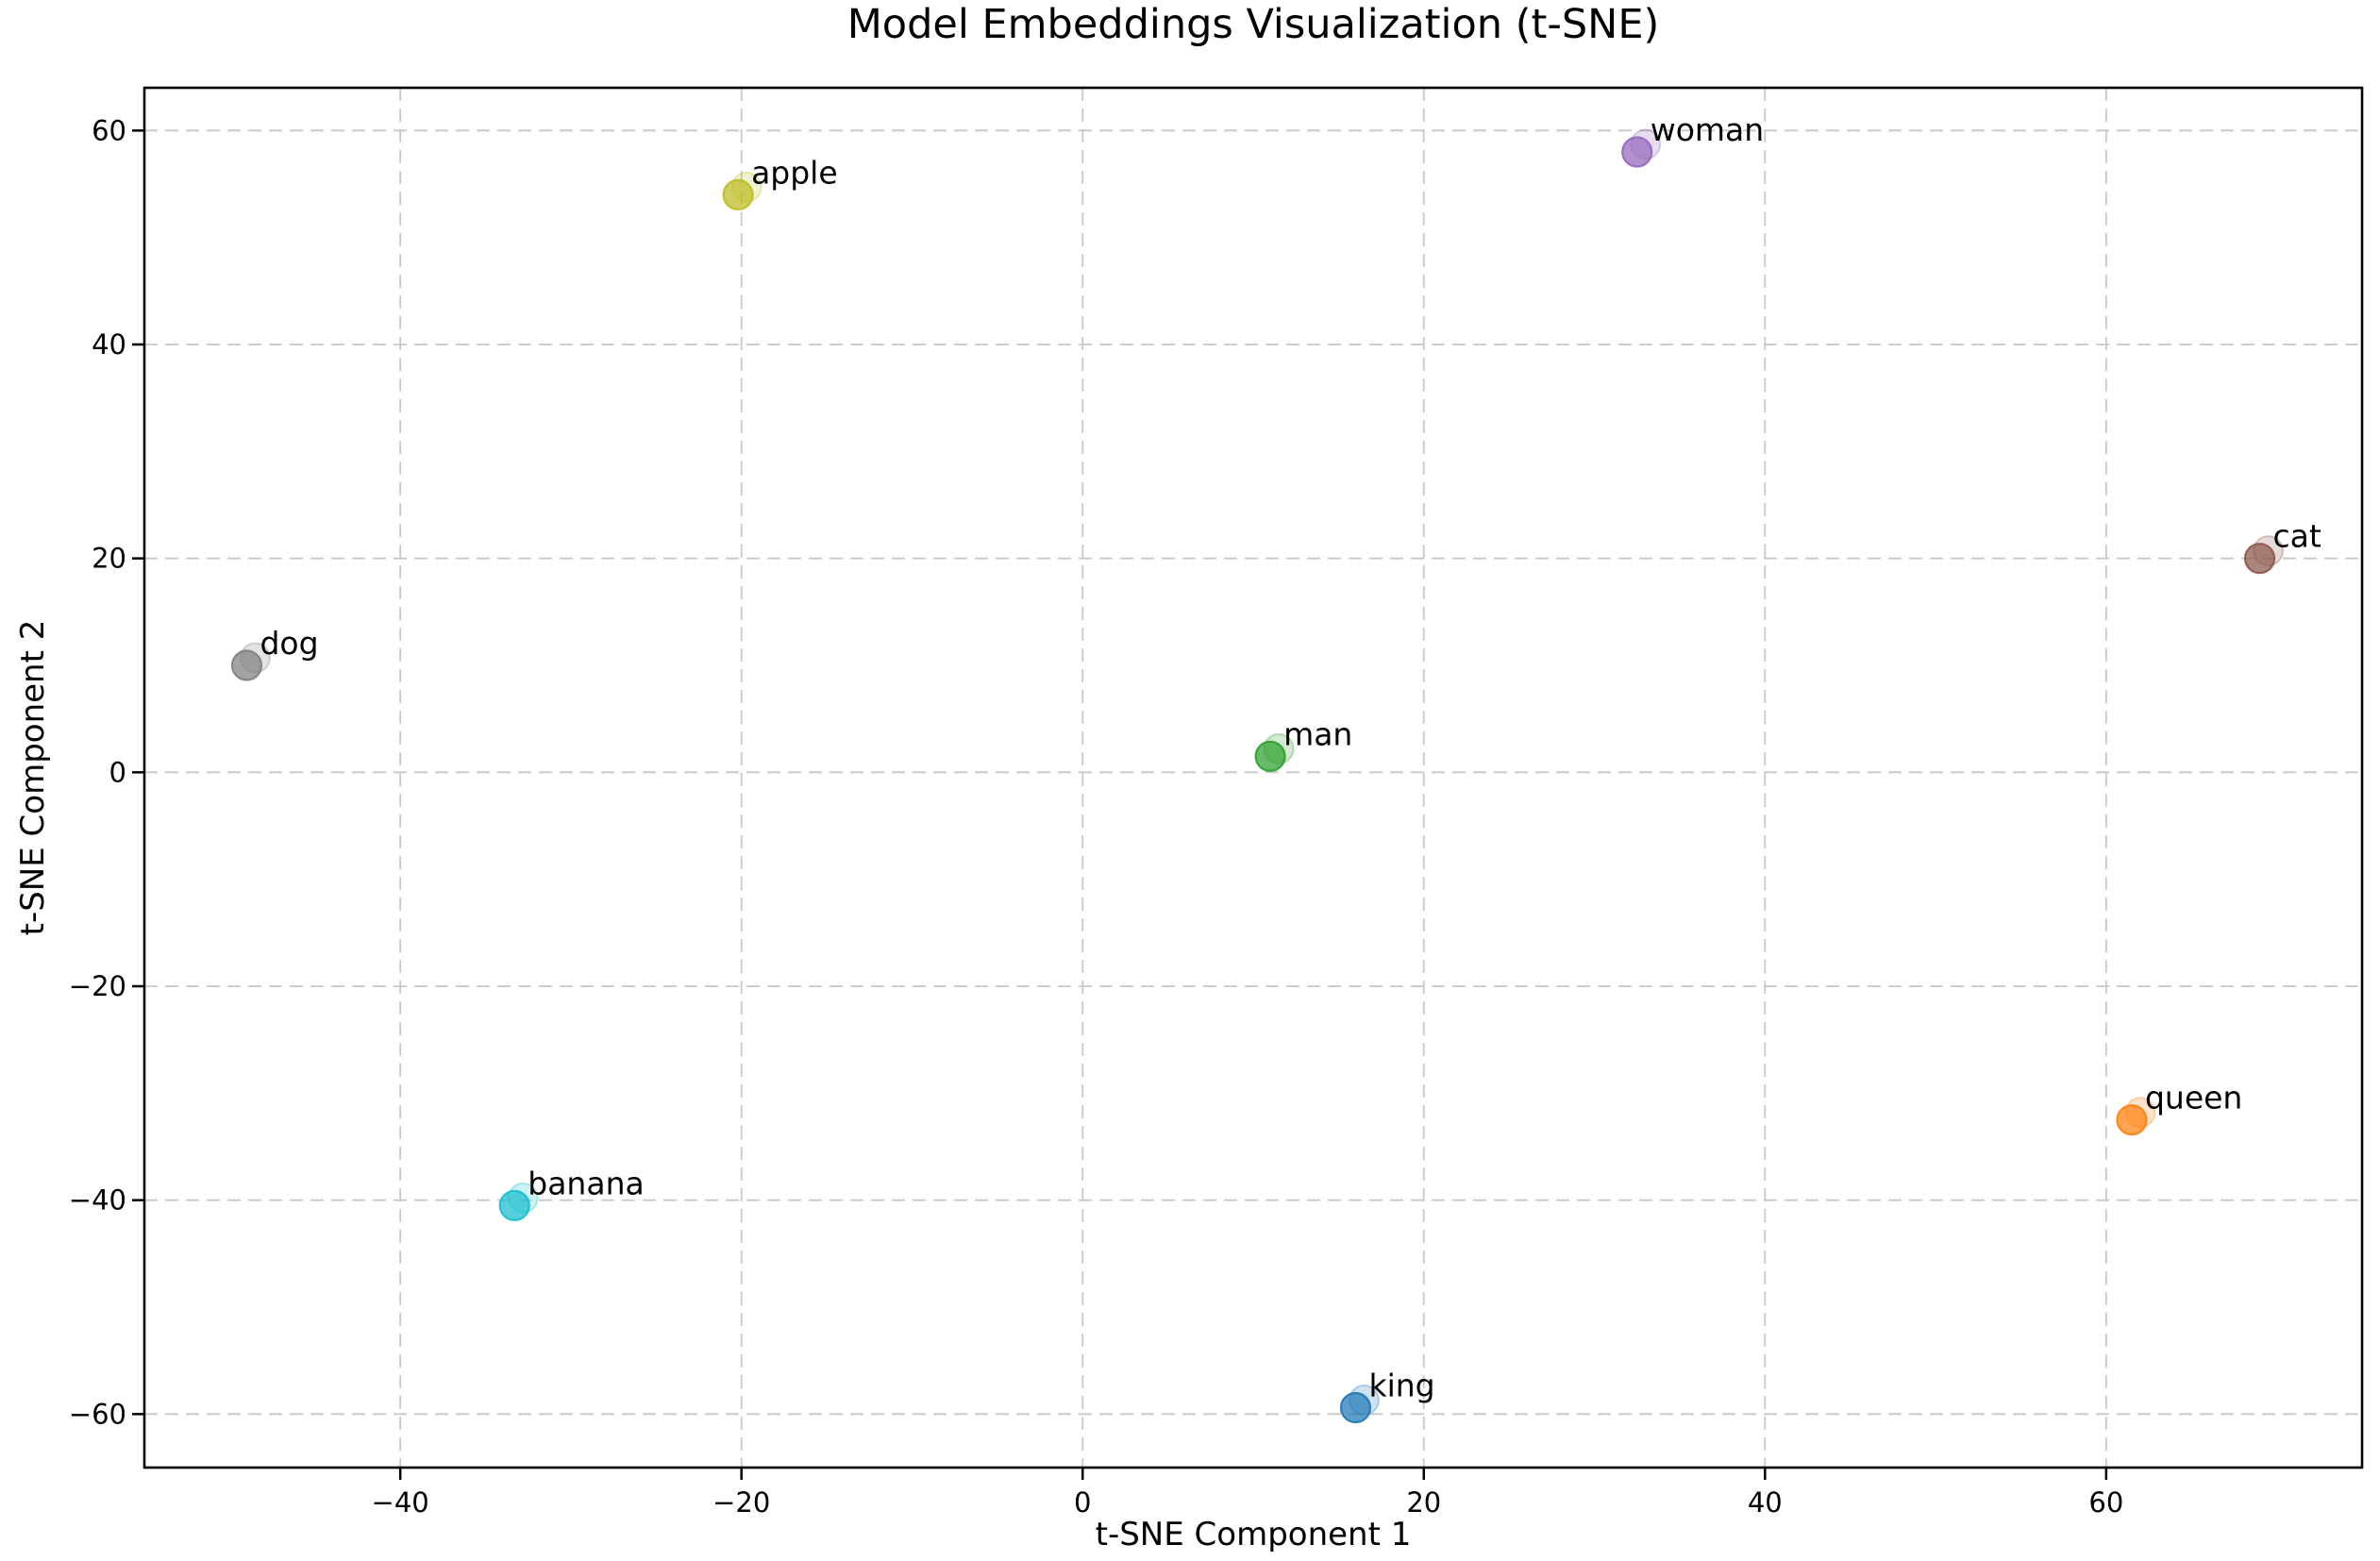 The width and height of the screenshot is (2380, 1561). What do you see at coordinates (1707, 129) in the screenshot?
I see `point-label-woman: woman` at bounding box center [1707, 129].